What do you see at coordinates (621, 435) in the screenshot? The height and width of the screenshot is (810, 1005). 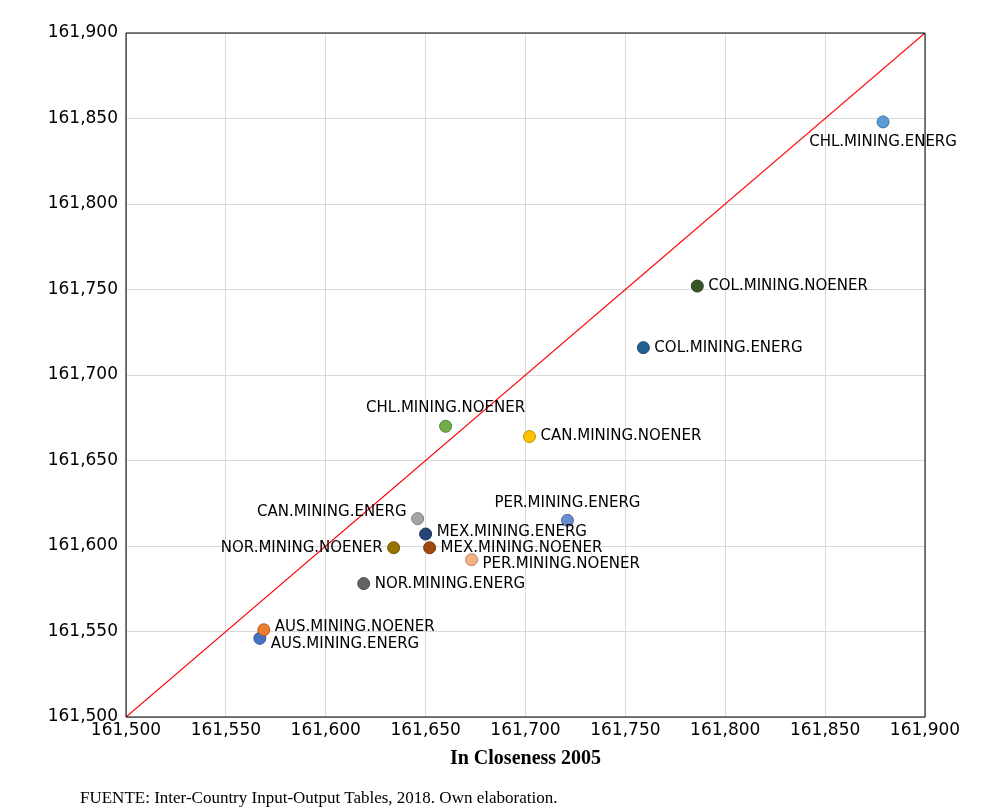 I see `series-label: CAN.MINING.NOENER` at bounding box center [621, 435].